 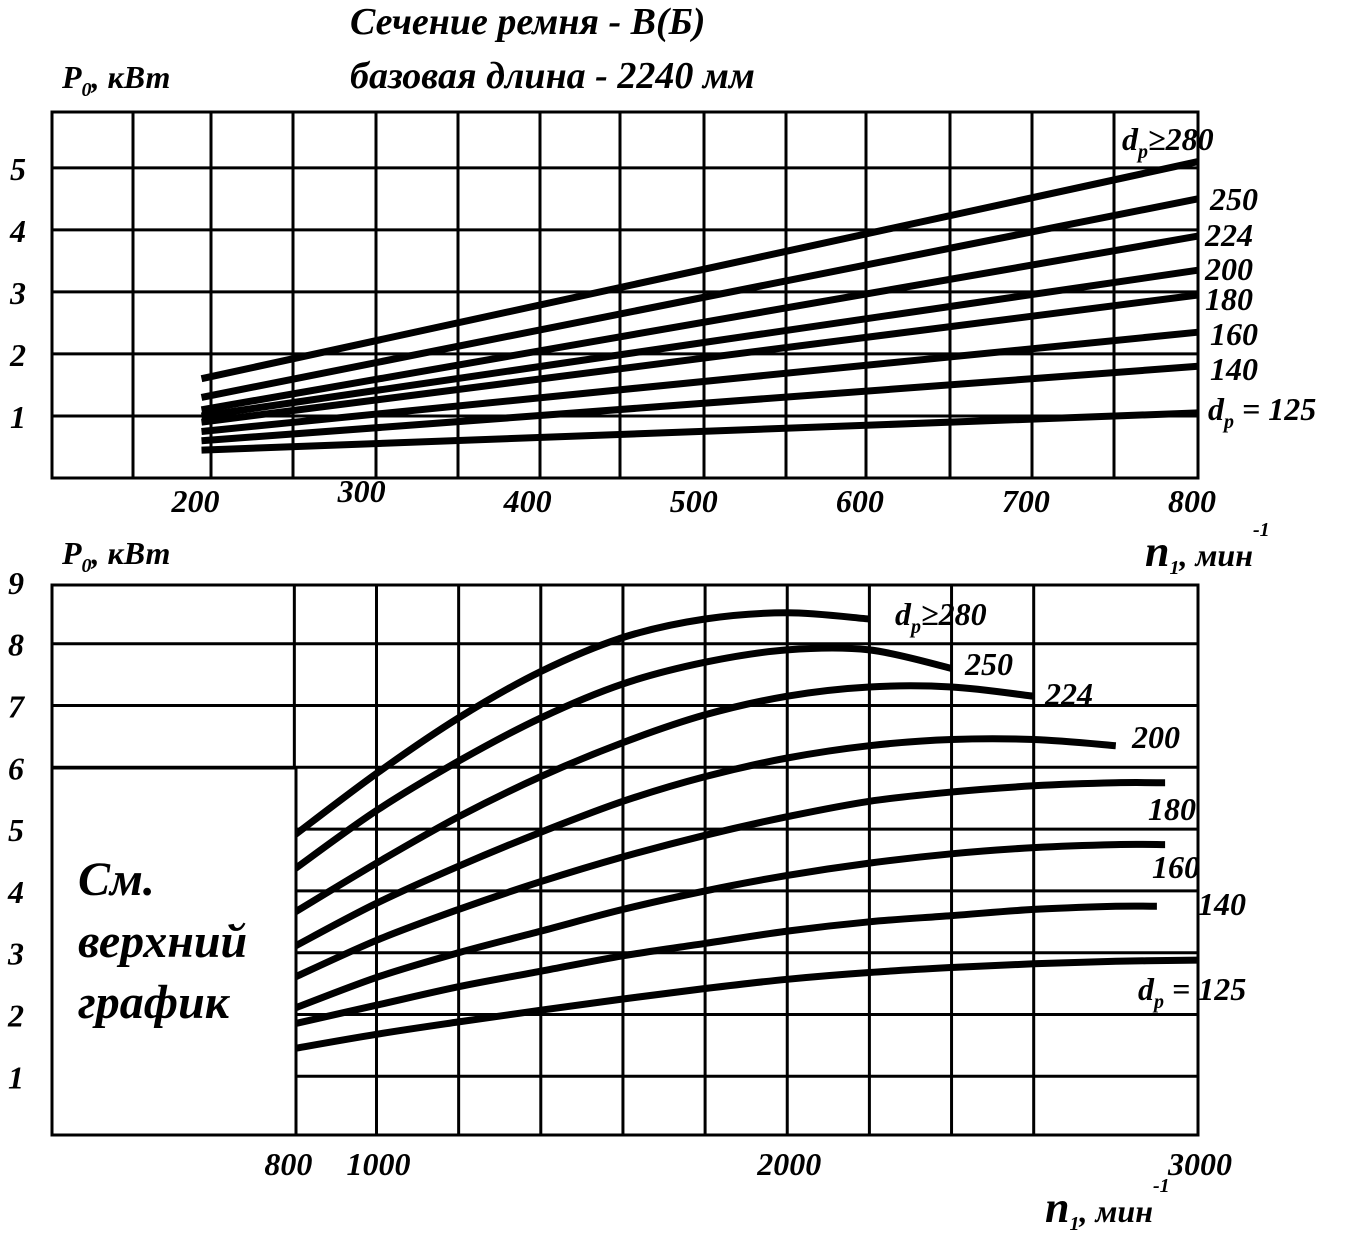 What do you see at coordinates (941, 617) in the screenshot?
I see `bottom-series-label: dp≥280` at bounding box center [941, 617].